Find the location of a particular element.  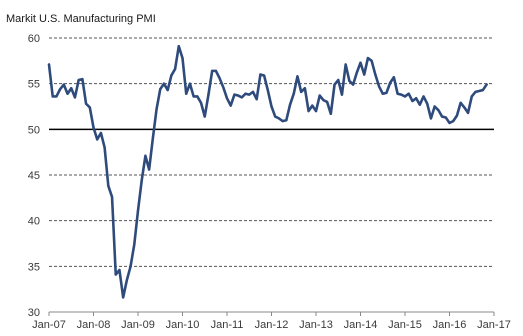

x-tick-label-2014-01: Jan-14 is located at coordinates (361, 325).